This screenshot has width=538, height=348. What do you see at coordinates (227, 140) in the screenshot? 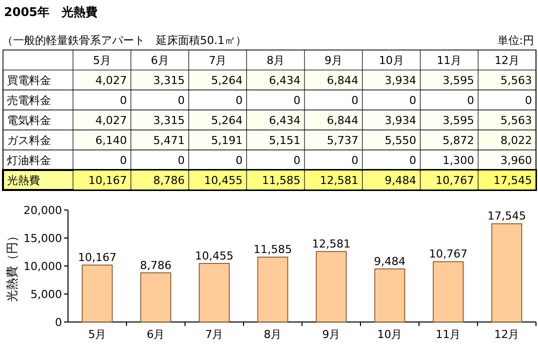
I see `data-label: 5,191` at bounding box center [227, 140].